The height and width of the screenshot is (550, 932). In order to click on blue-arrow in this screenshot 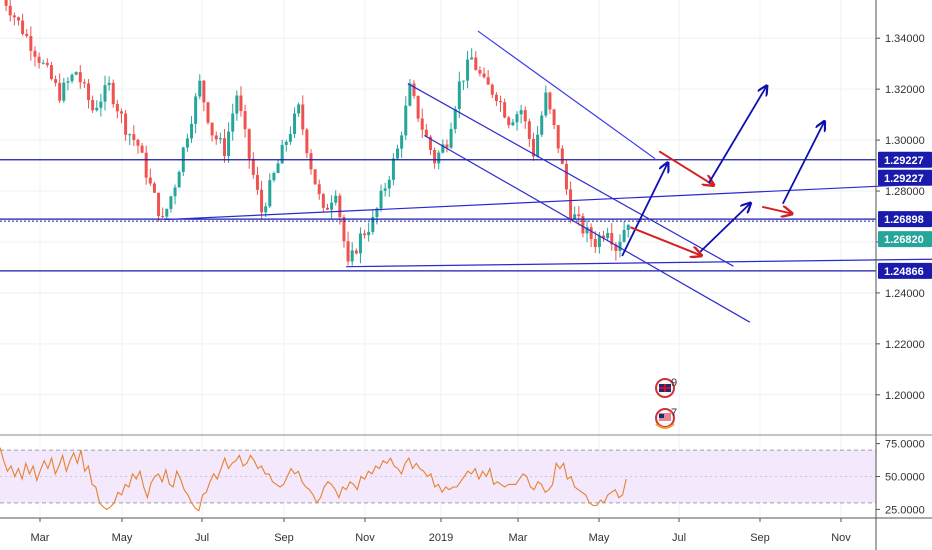, I will do `click(737, 135)`.